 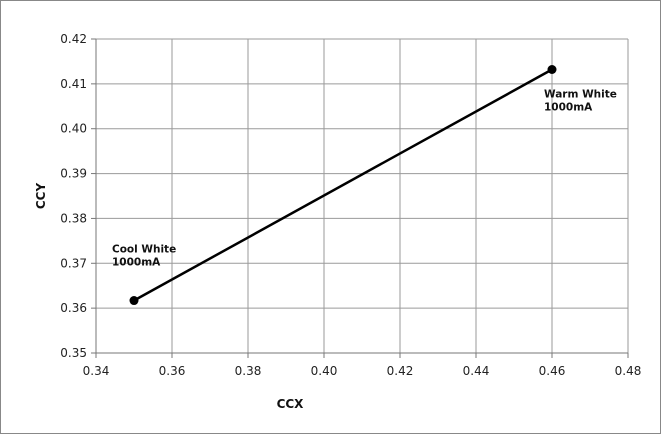 I want to click on point-annotation: Cool White 1000mA, so click(x=144, y=256).